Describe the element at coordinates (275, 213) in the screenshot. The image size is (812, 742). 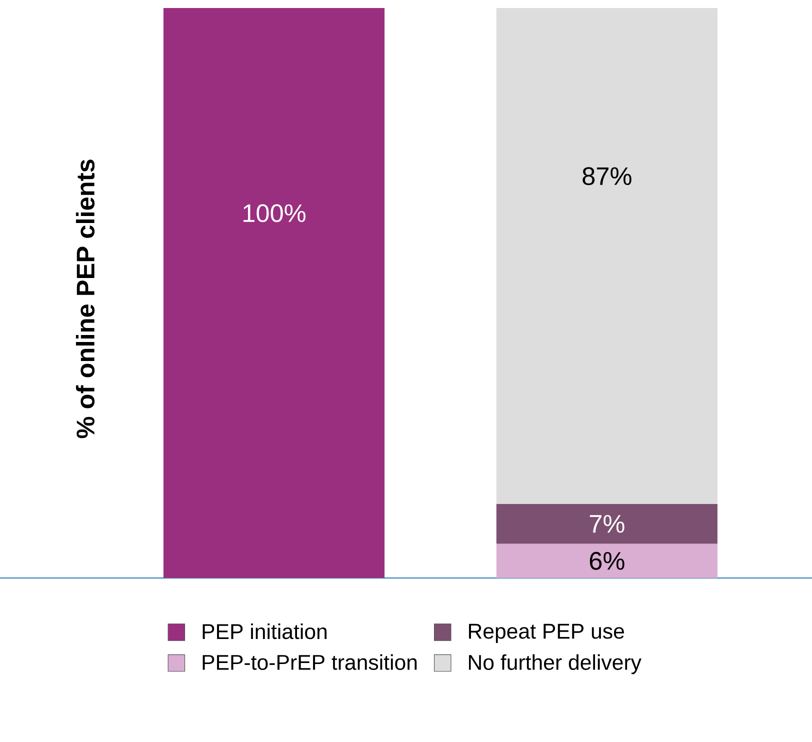
I see `data-label: 100%` at that location.